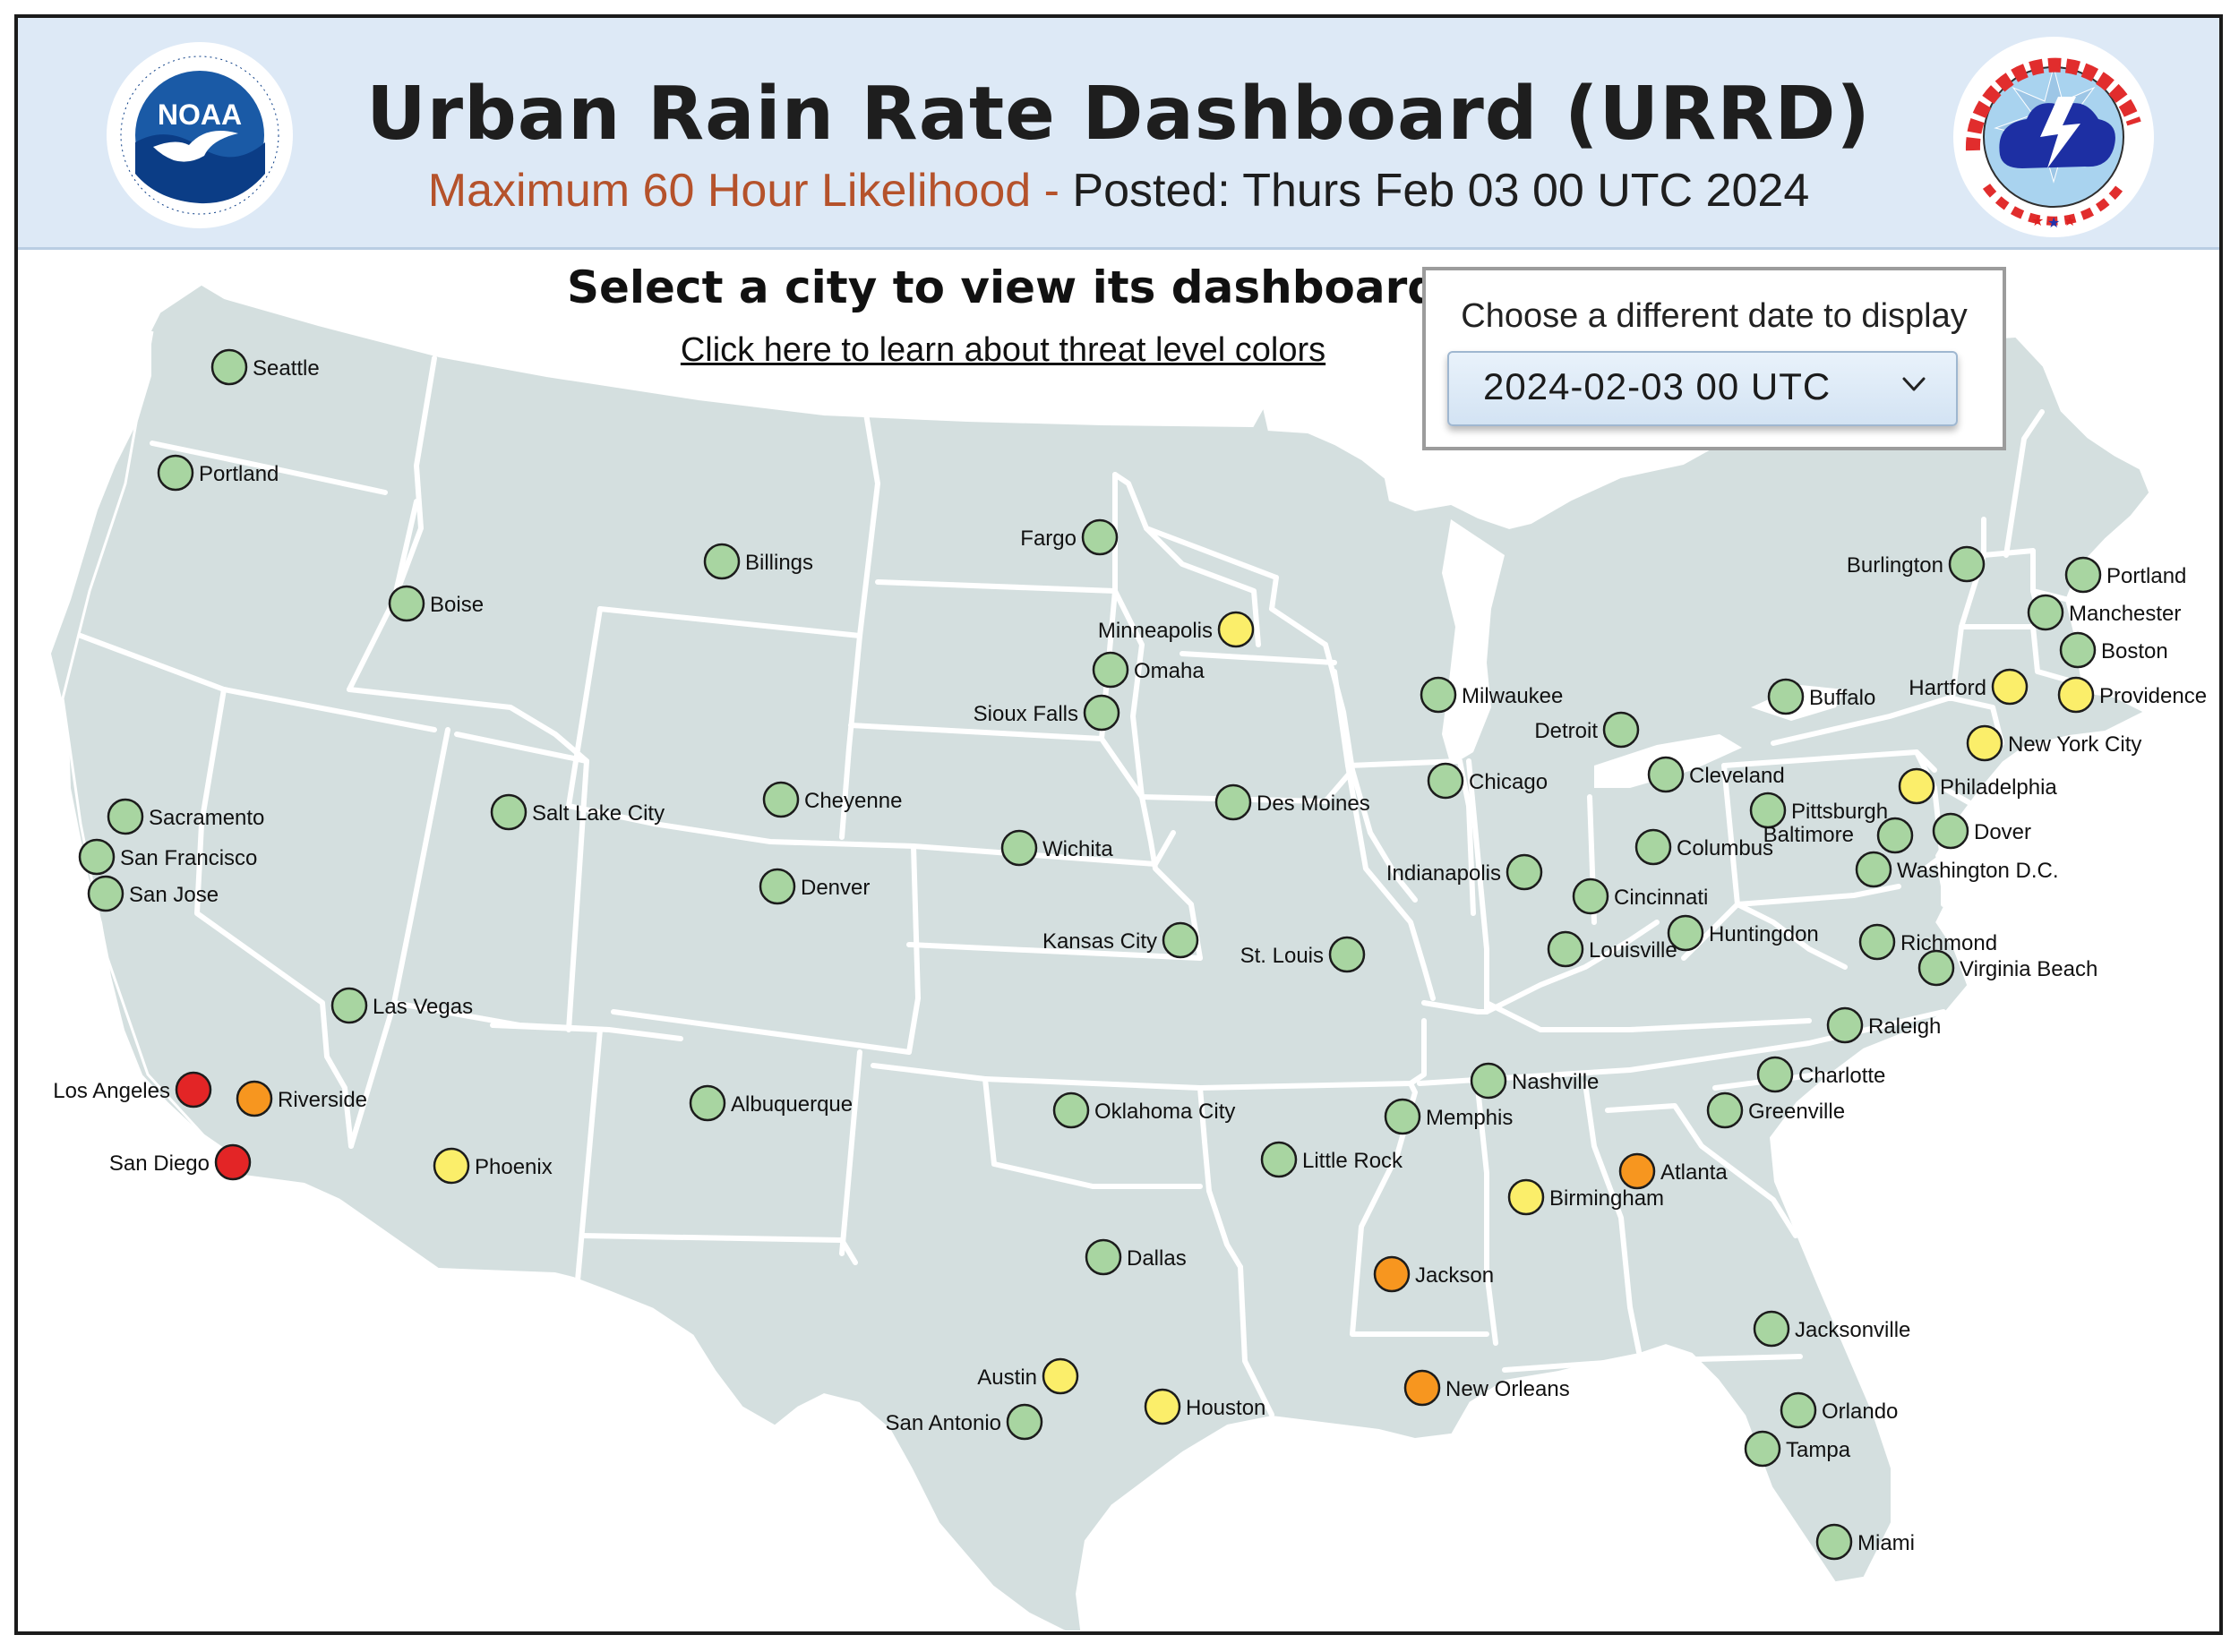 This screenshot has height=1652, width=2239. Describe the element at coordinates (1852, 1330) in the screenshot. I see `city-label: Jacksonville` at that location.